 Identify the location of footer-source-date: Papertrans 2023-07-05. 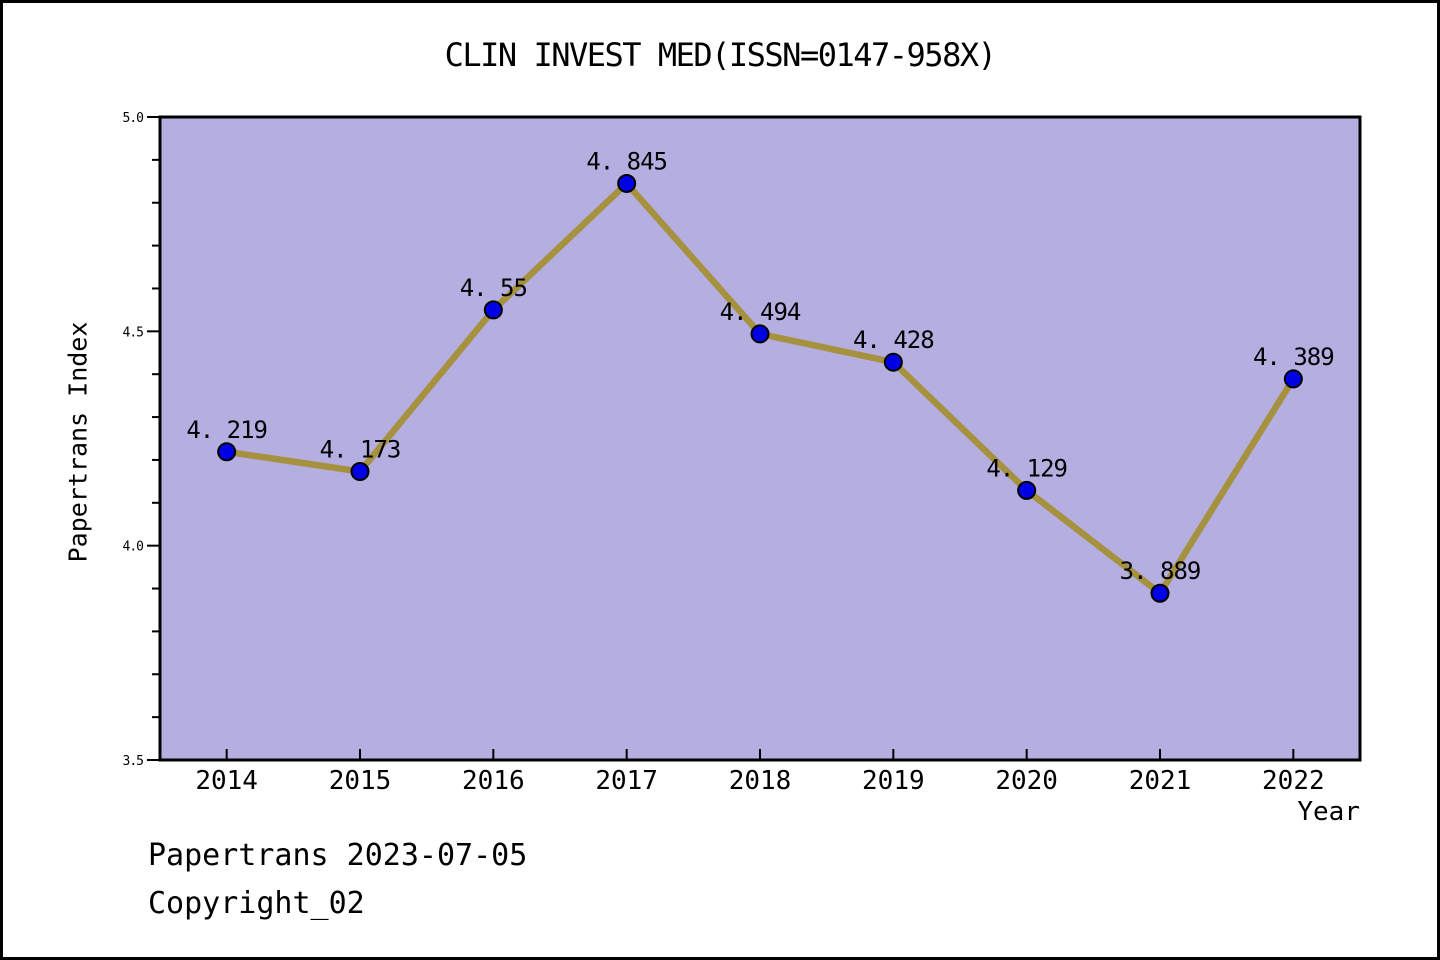
(338, 855).